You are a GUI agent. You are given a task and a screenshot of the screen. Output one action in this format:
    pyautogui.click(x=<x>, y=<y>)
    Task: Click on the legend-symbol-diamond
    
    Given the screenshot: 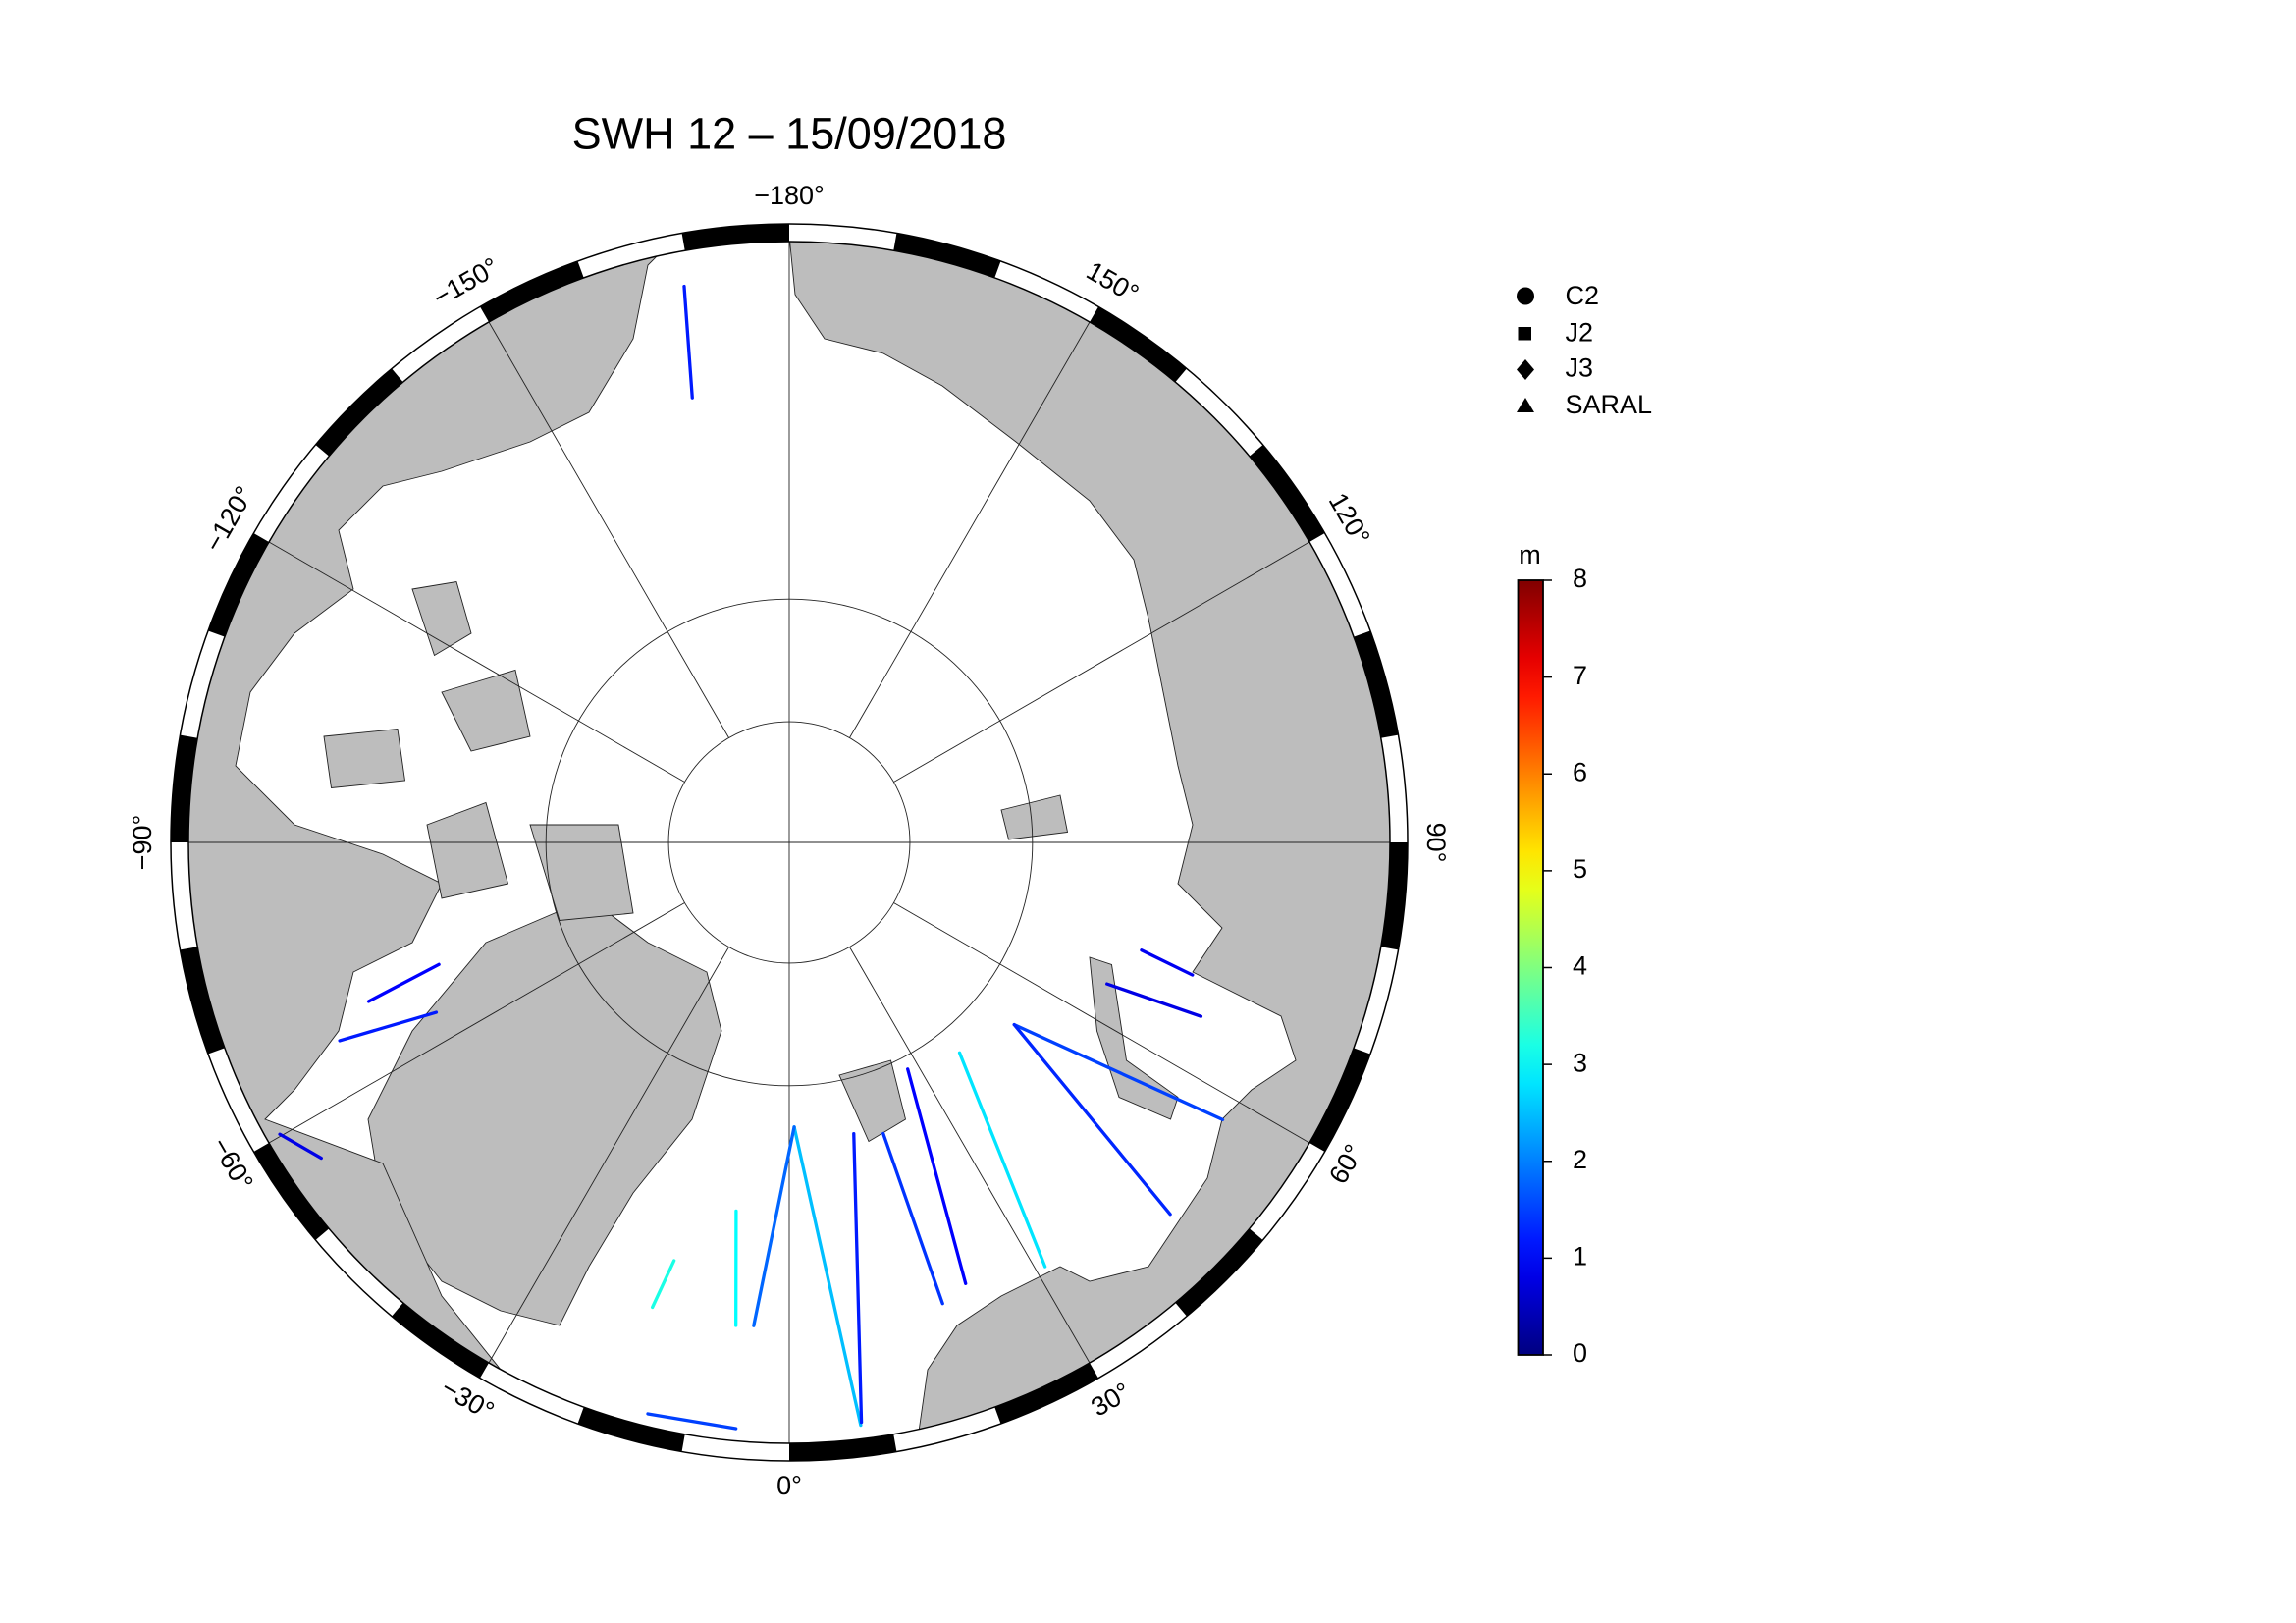 What is the action you would take?
    pyautogui.click(x=1525, y=369)
    